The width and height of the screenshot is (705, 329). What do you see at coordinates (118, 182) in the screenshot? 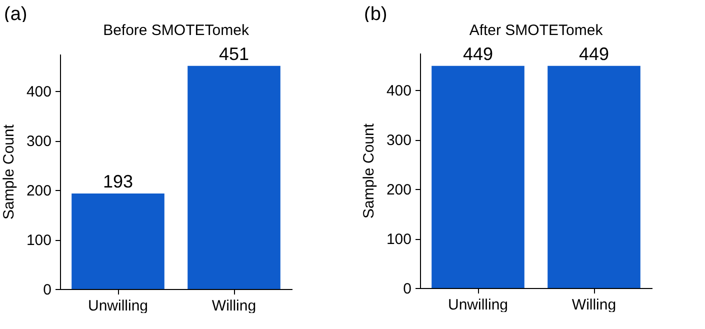
I see `data-label: 193` at bounding box center [118, 182].